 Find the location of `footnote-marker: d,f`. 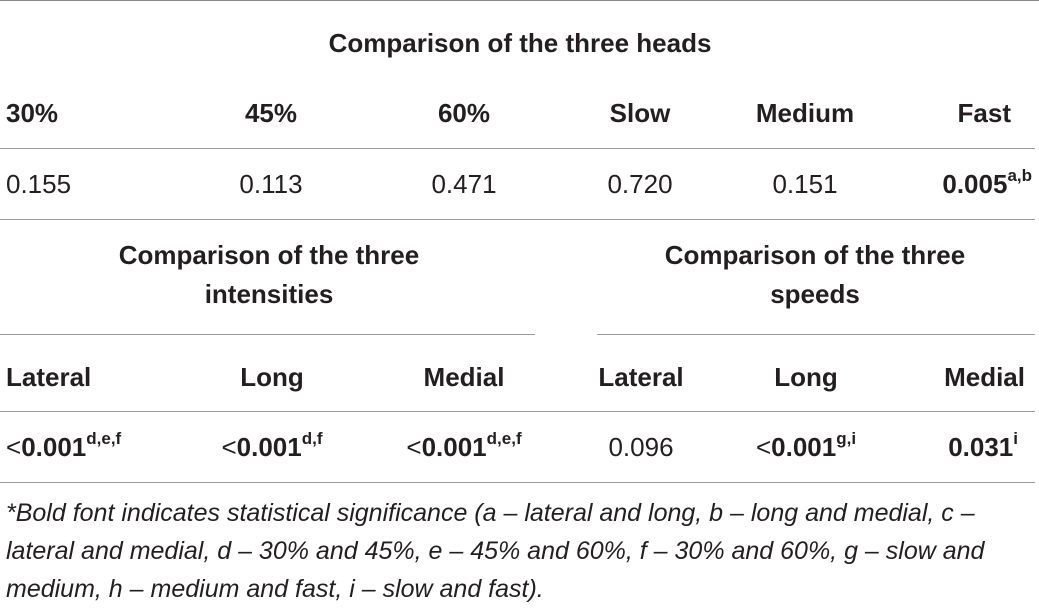

footnote-marker: d,f is located at coordinates (312, 438).